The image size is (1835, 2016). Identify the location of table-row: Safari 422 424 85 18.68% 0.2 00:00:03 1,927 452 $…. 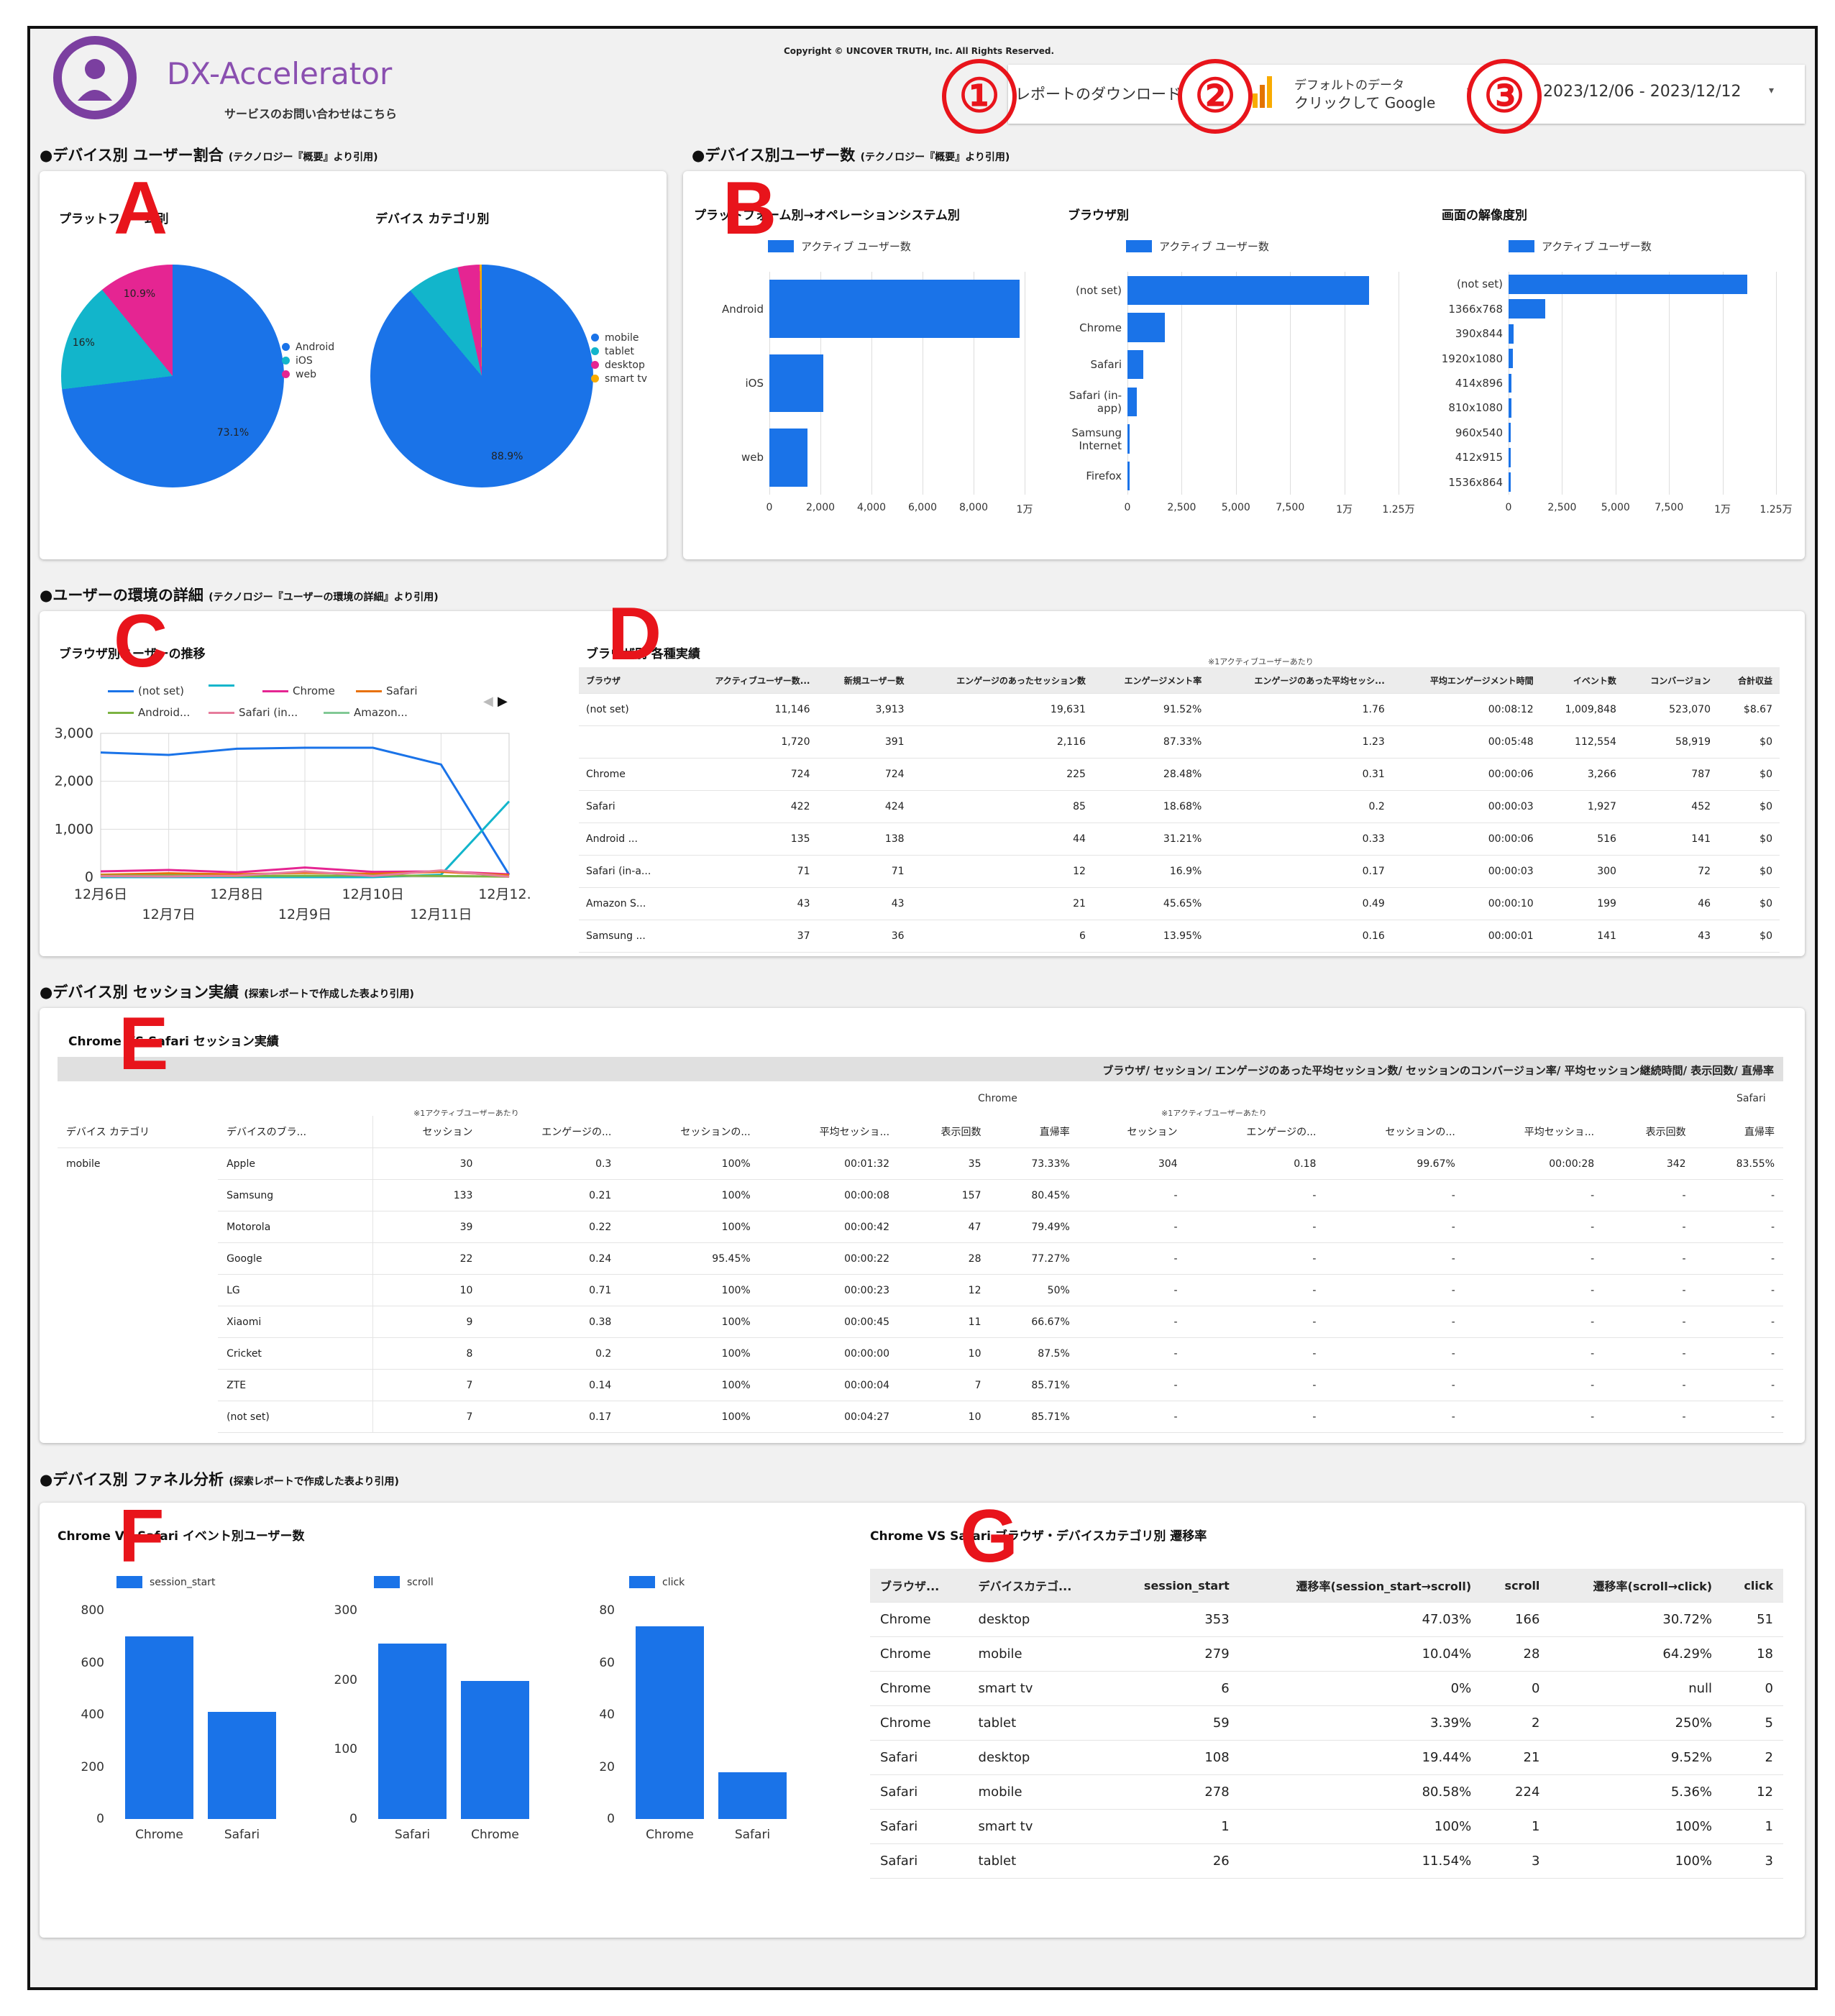
(1180, 806).